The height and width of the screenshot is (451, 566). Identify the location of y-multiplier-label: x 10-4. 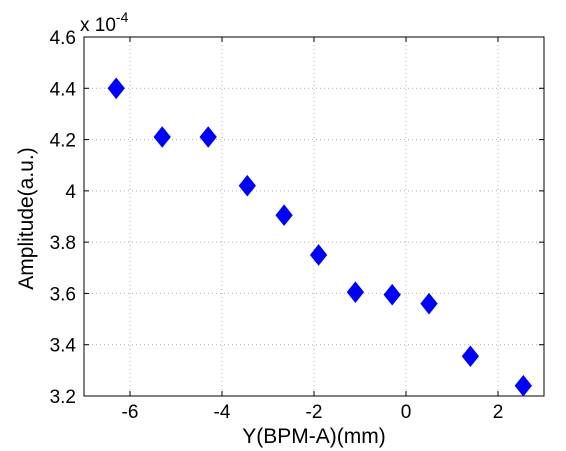
(104, 22).